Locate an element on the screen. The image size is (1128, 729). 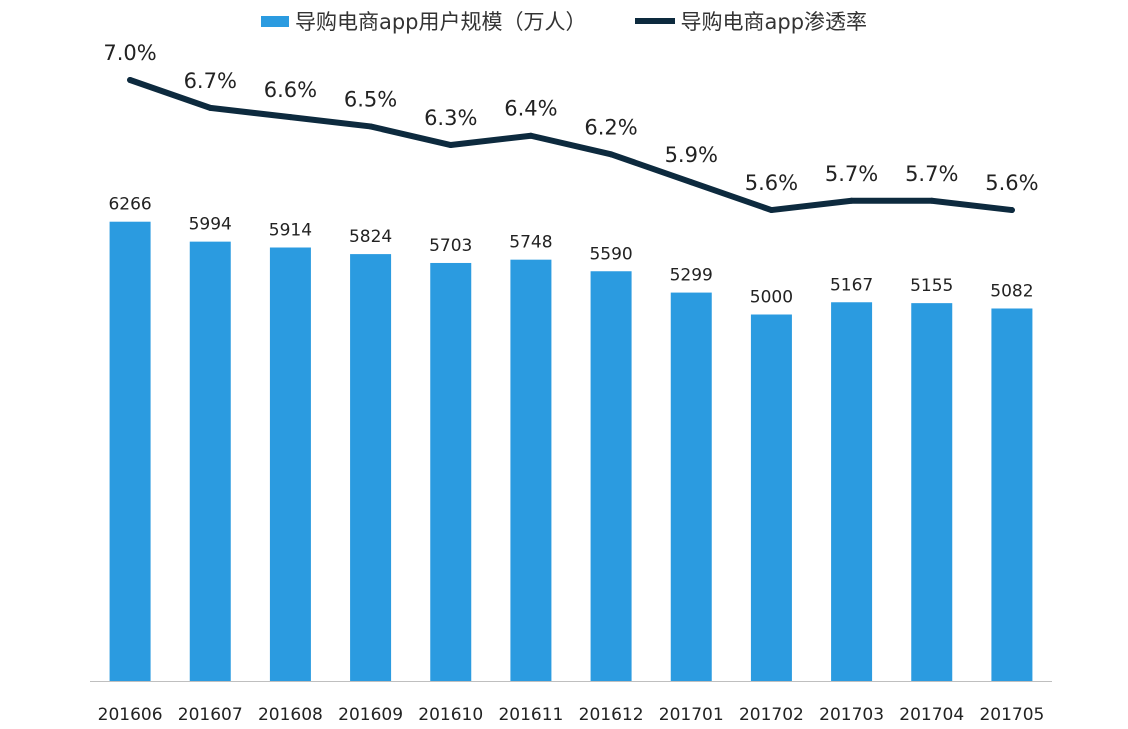
x-tick-label: 201610 is located at coordinates (450, 715).